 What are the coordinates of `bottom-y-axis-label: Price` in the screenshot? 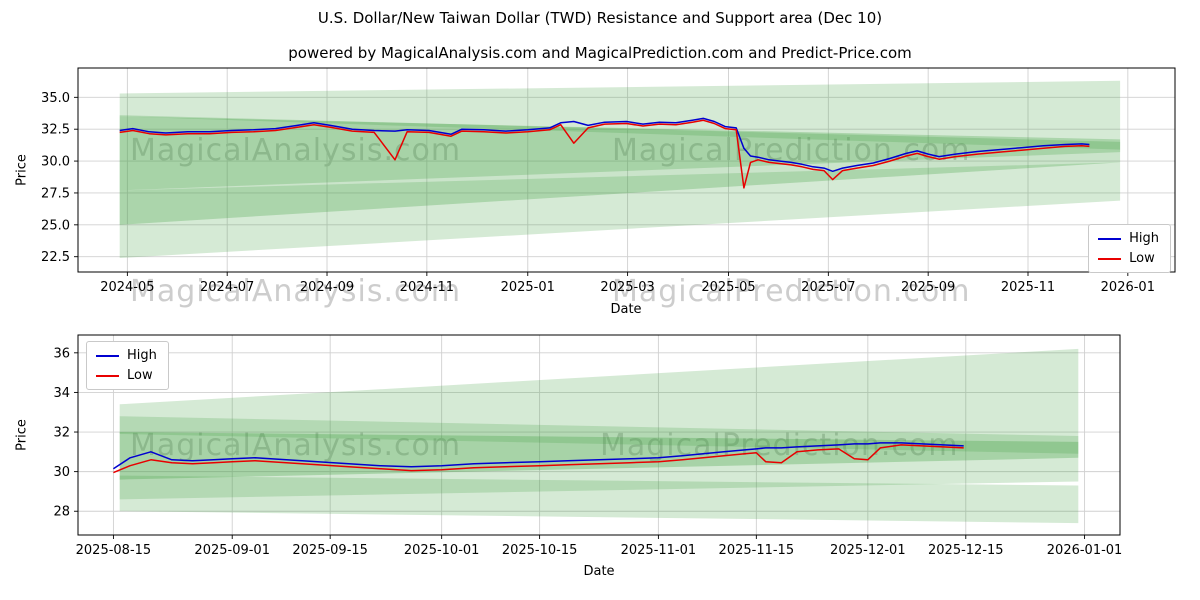 It's located at (22, 435).